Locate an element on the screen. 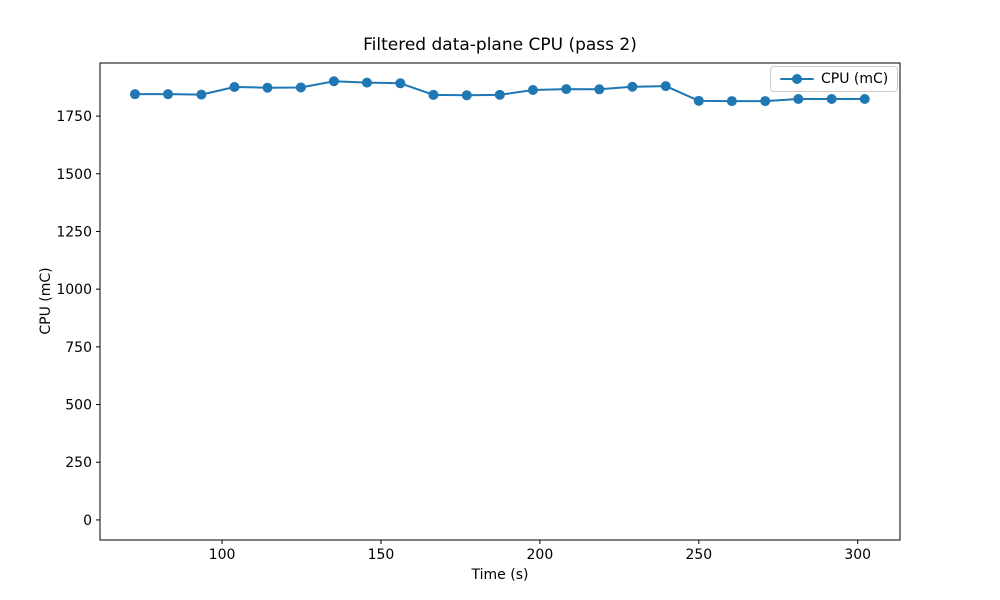 The image size is (1000, 600). legend-marker-sample is located at coordinates (797, 79).